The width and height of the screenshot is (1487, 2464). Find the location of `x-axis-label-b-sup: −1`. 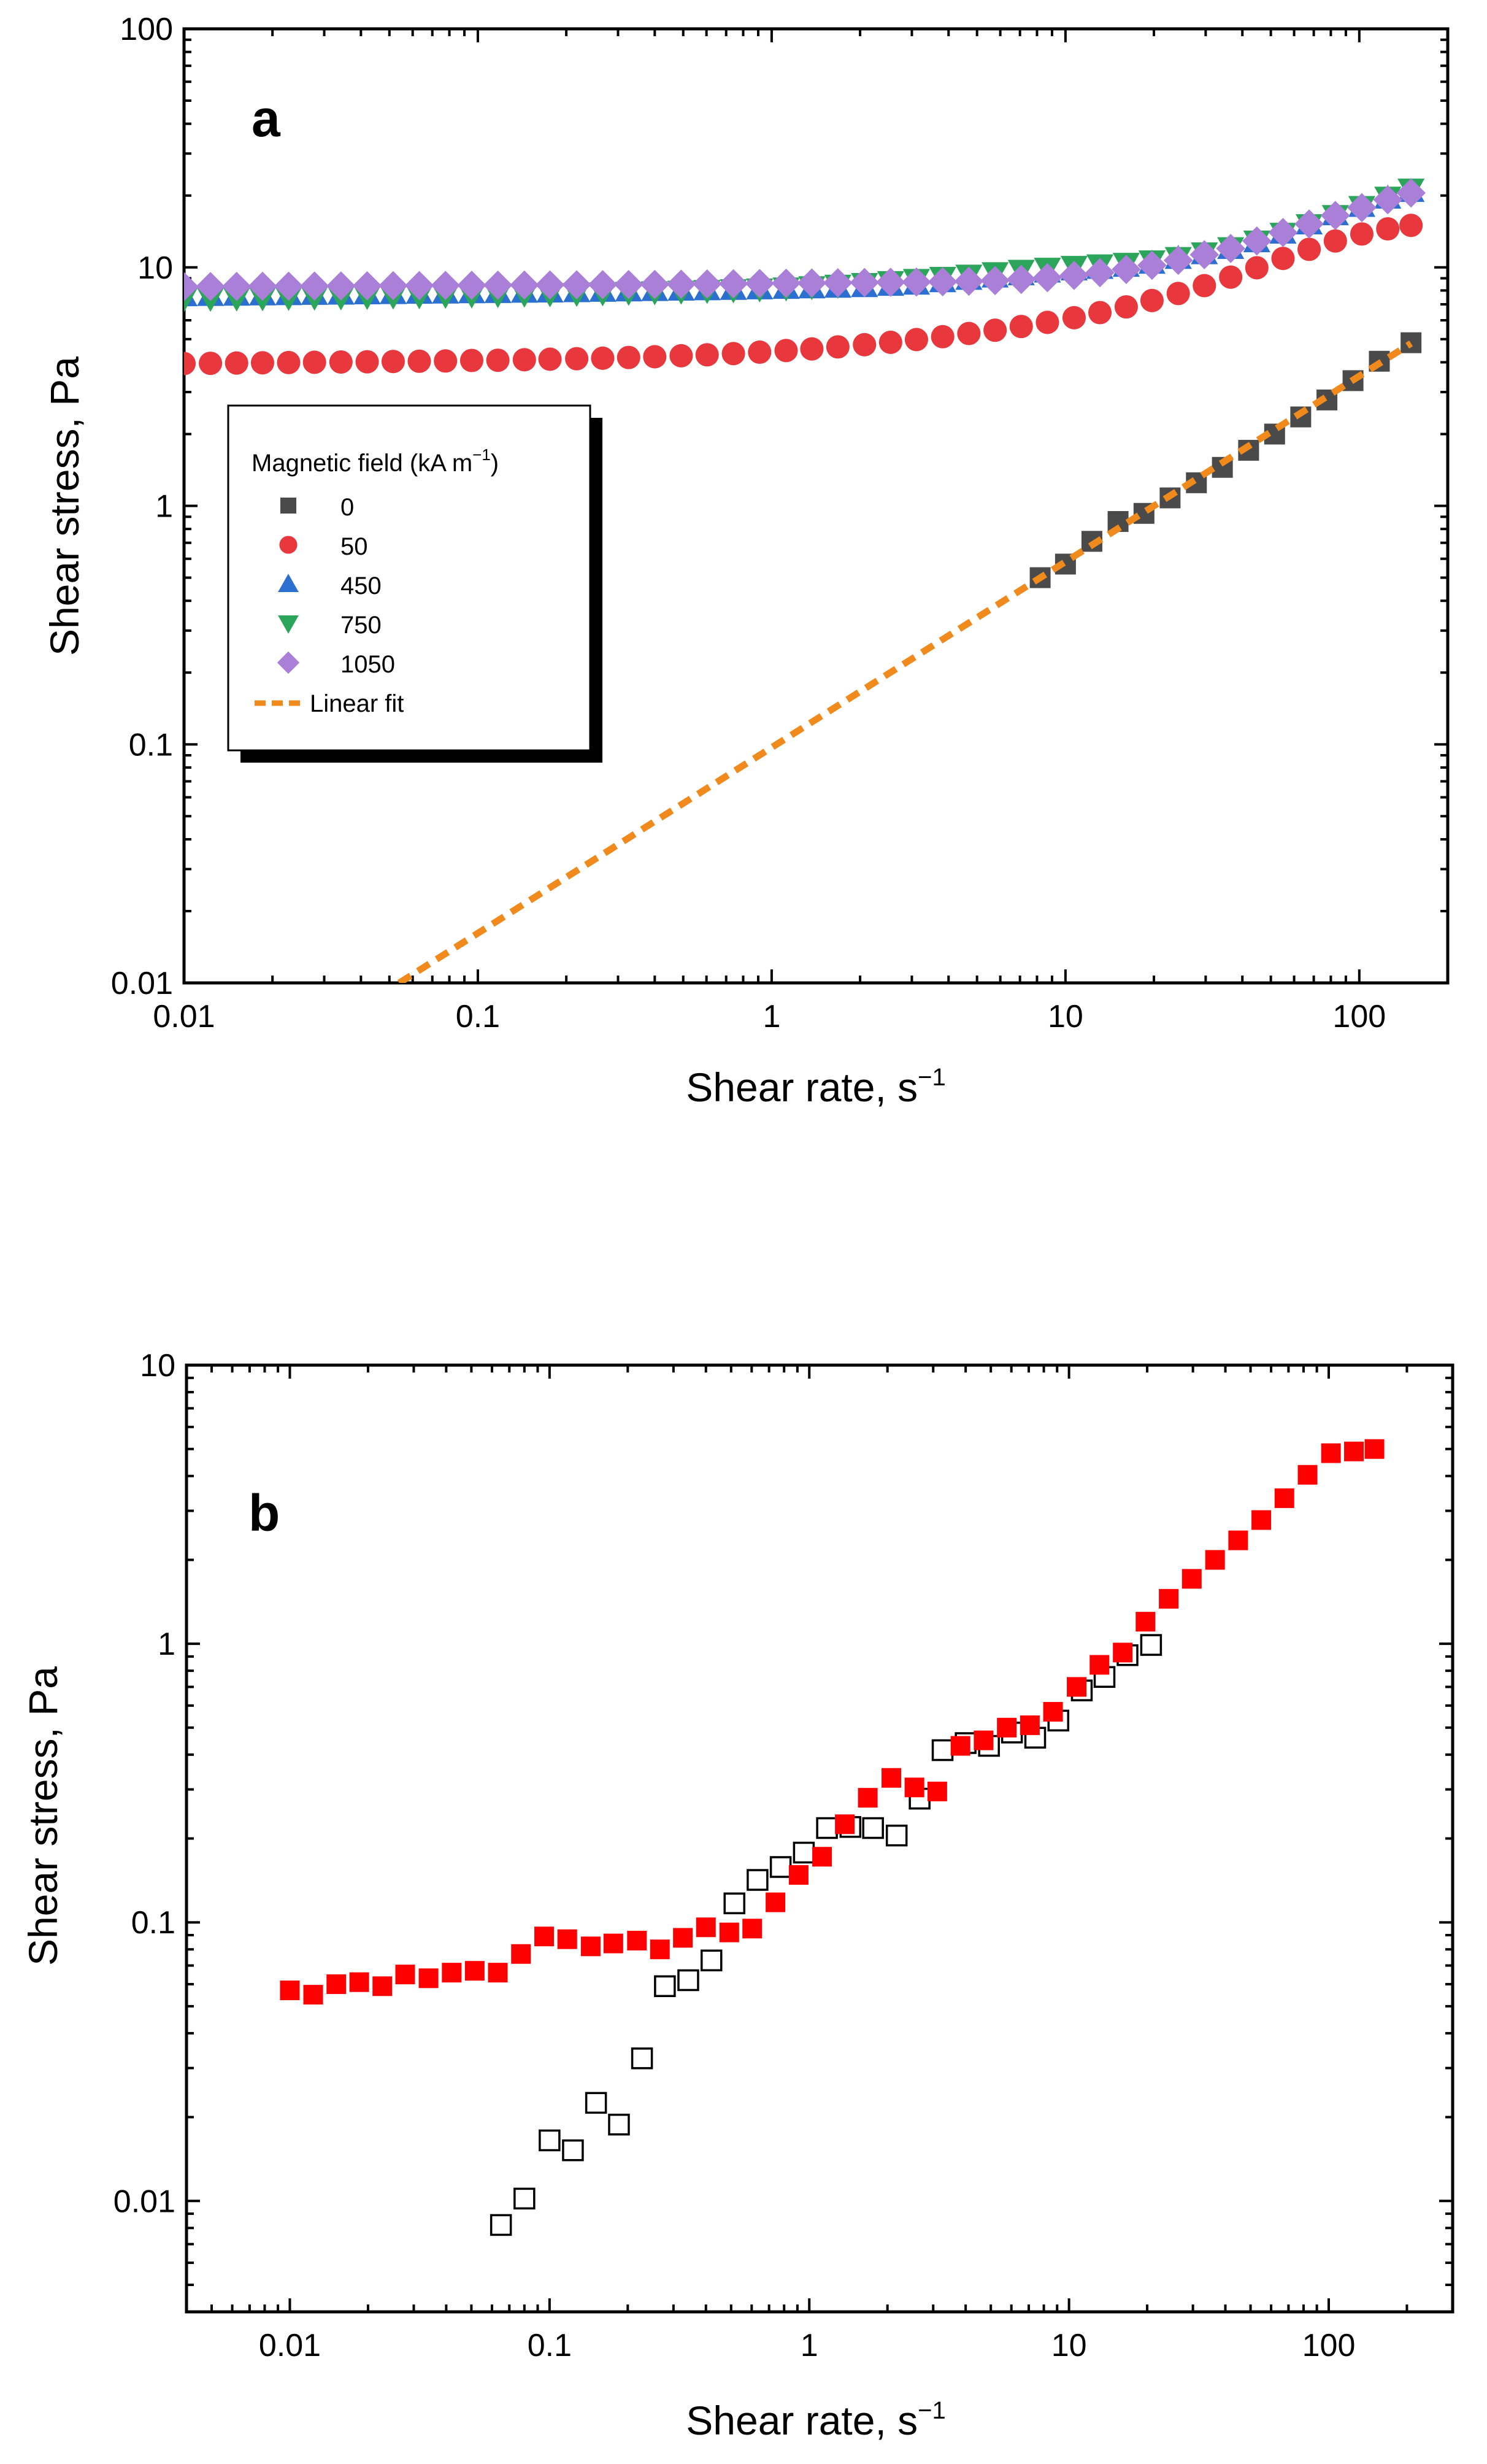

x-axis-label-b-sup: −1 is located at coordinates (932, 2410).